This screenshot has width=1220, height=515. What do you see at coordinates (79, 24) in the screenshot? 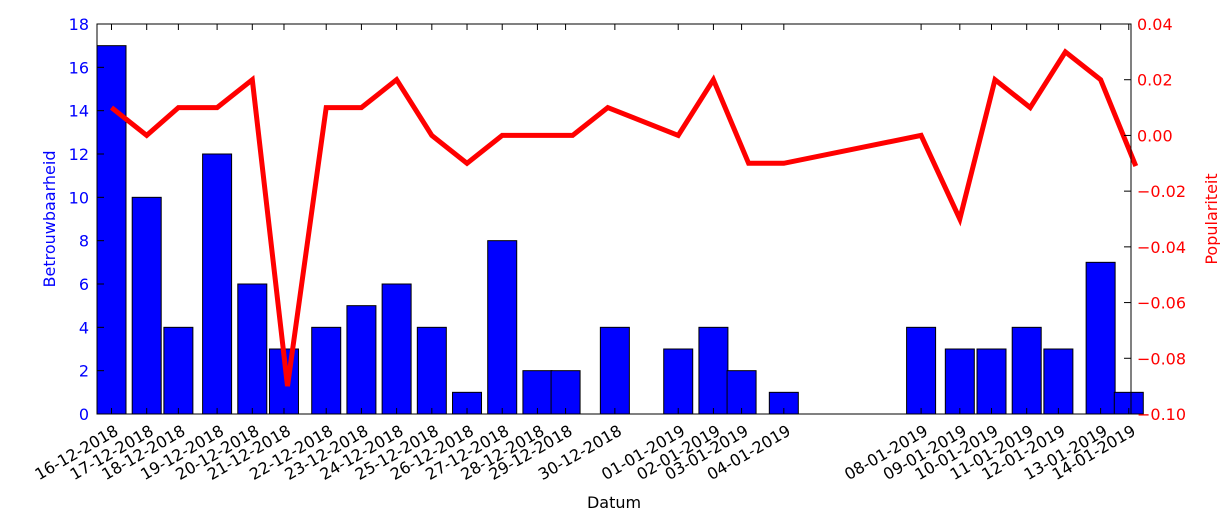
I see `left-tick-label: 18` at bounding box center [79, 24].